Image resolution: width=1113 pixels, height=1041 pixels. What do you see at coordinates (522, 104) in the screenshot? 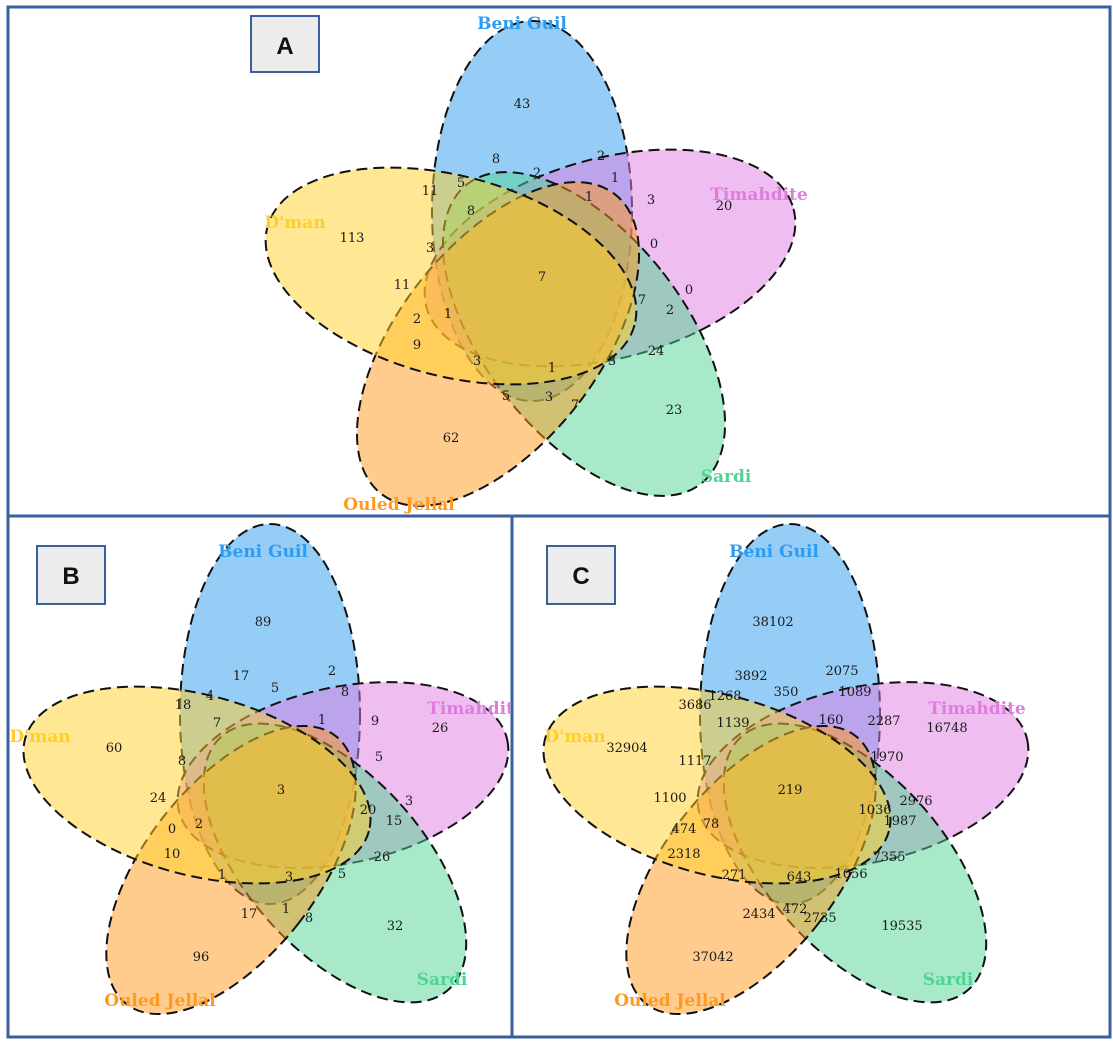
I see `region-count: 43` at bounding box center [522, 104].